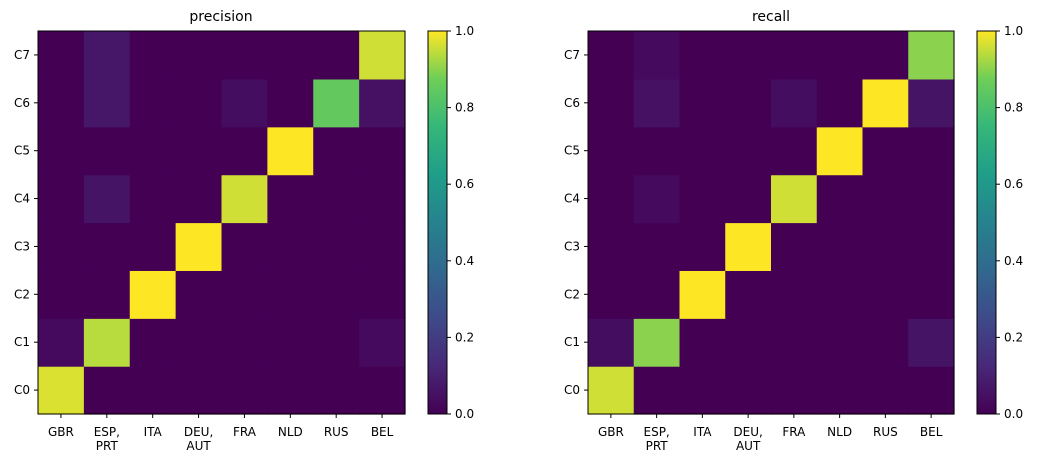 This screenshot has height=465, width=1038. What do you see at coordinates (572, 199) in the screenshot?
I see `y-tick-label: C4` at bounding box center [572, 199].